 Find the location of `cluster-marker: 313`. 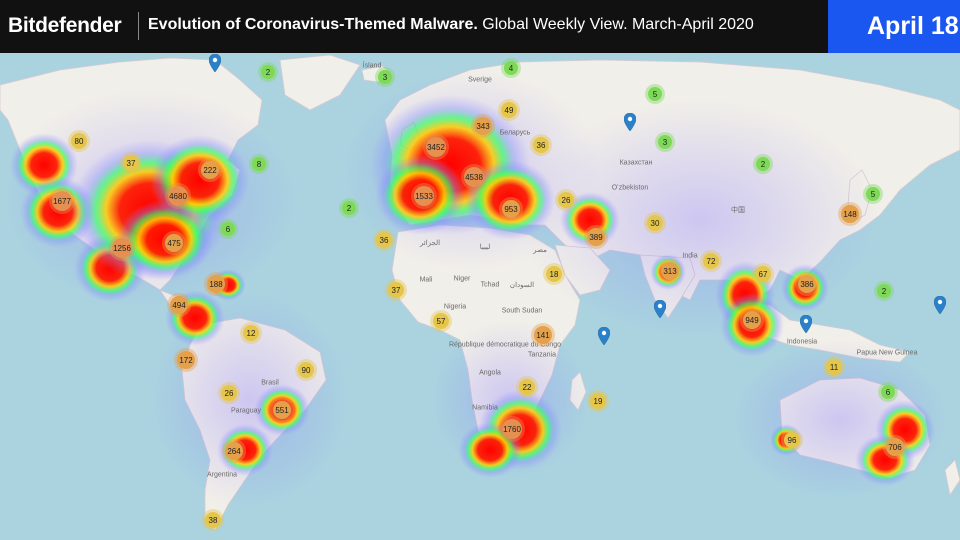

cluster-marker: 313 is located at coordinates (670, 271).